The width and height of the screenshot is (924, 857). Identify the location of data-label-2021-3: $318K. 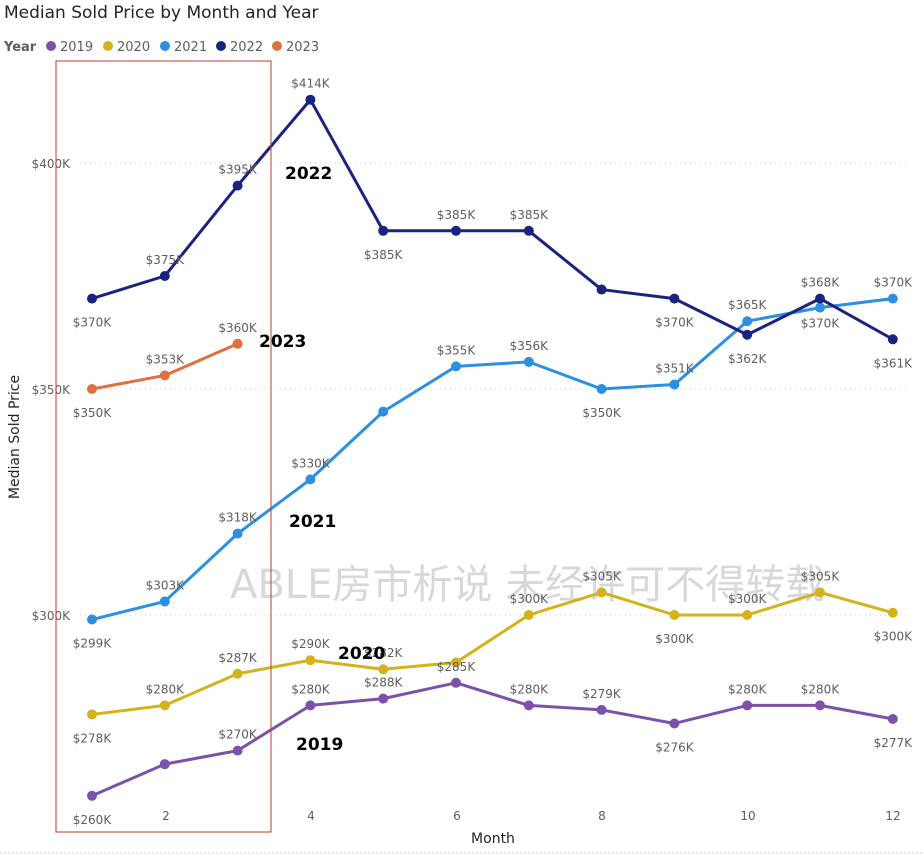
(238, 518).